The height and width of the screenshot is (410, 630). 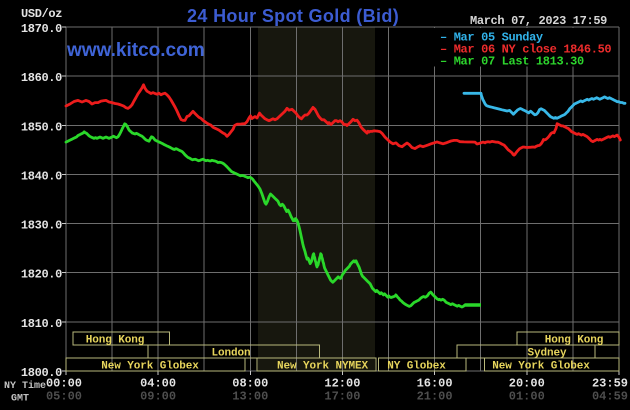 I want to click on svg-text: 1830.0, so click(x=41, y=226).